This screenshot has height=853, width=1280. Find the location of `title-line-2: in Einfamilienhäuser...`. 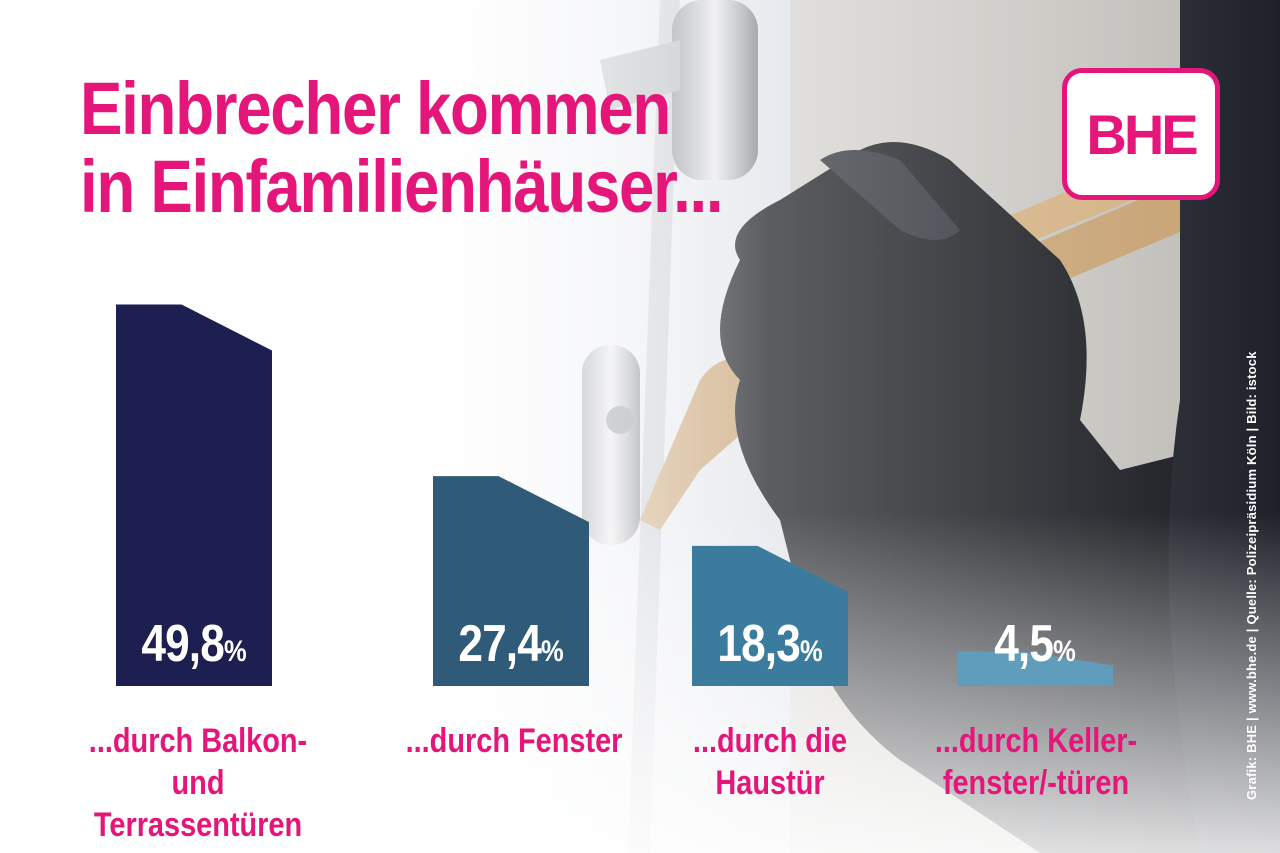

title-line-2: in Einfamilienhäuser... is located at coordinates (402, 186).